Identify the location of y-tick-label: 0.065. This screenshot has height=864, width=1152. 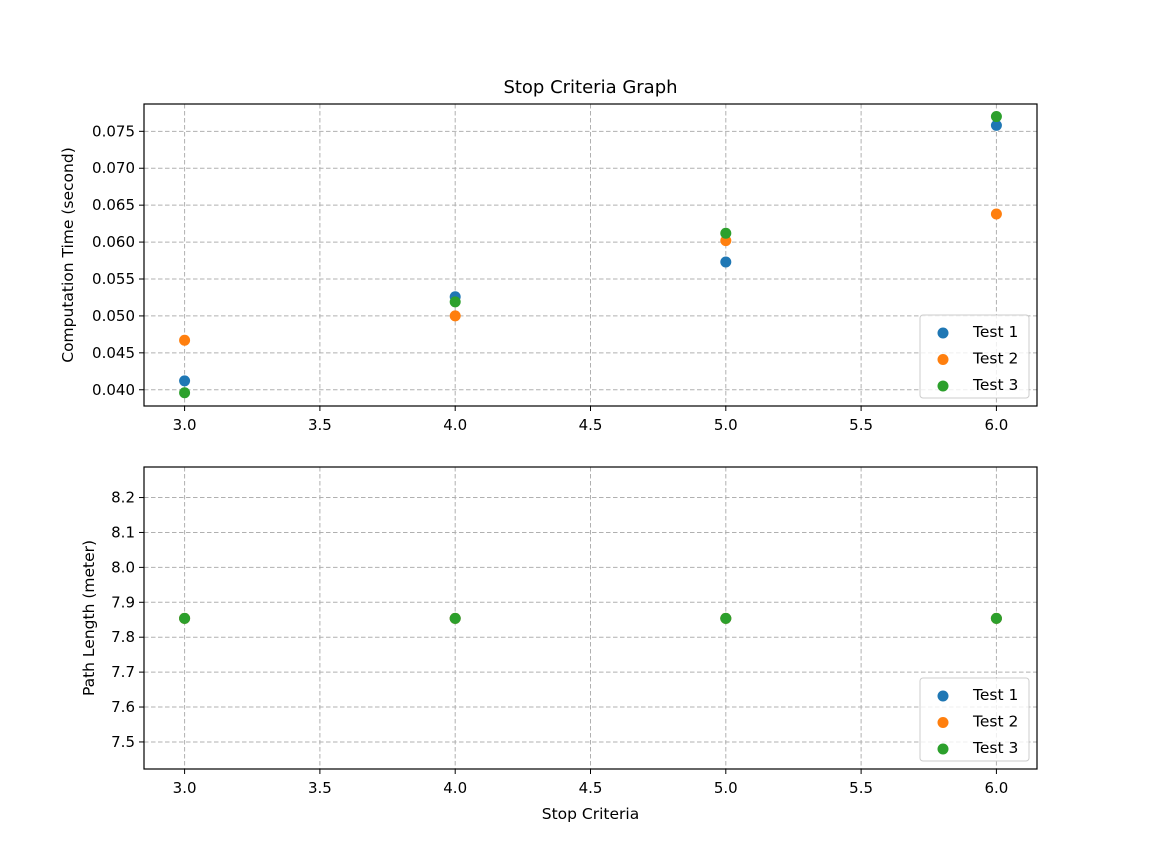
(113, 205).